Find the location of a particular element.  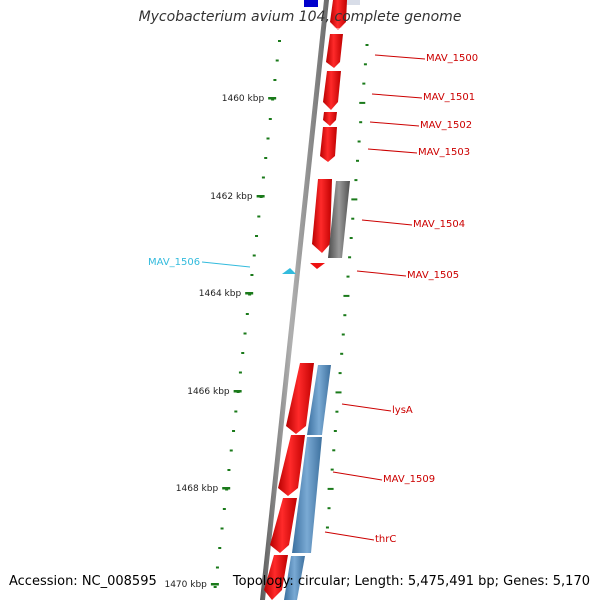

ruler-label: 1470 kbp is located at coordinates (185, 585).